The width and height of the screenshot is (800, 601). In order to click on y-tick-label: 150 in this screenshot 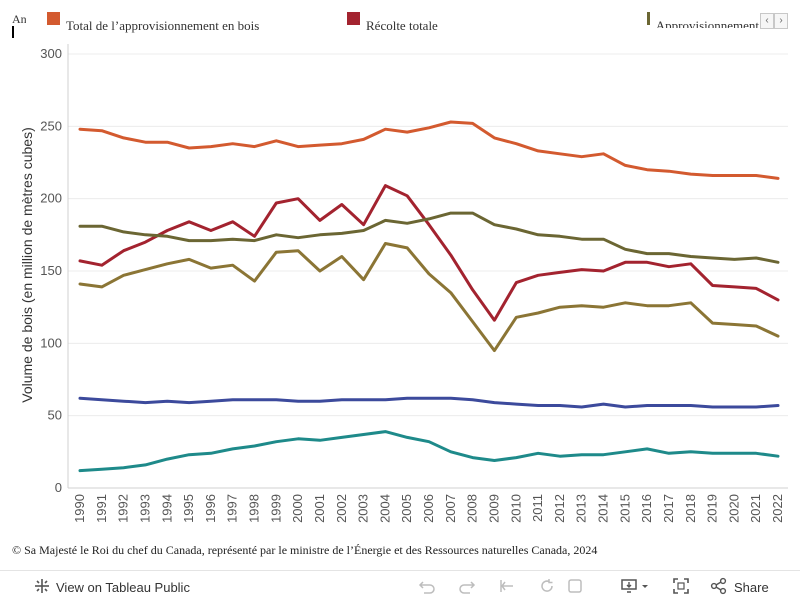, I will do `click(51, 270)`.